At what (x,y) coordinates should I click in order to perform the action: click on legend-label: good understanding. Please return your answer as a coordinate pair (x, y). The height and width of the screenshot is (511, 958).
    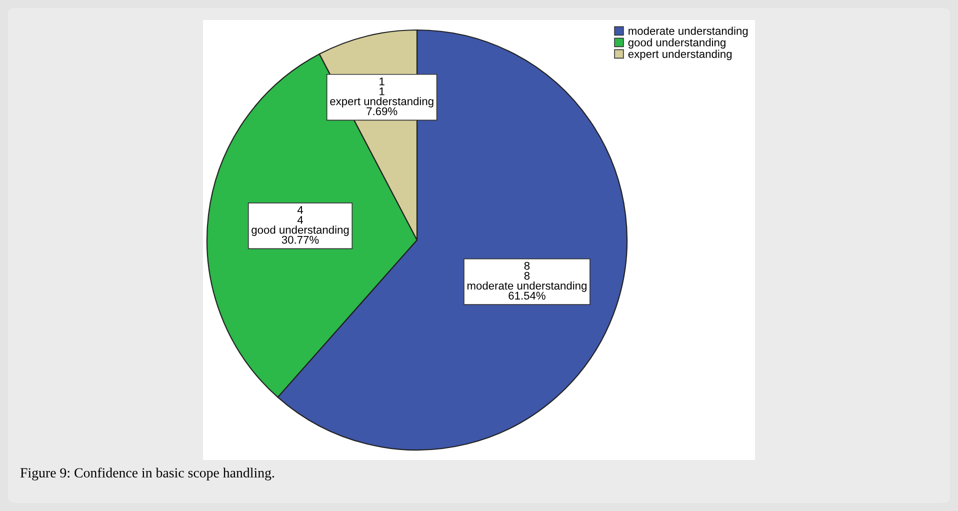
    Looking at the image, I should click on (677, 43).